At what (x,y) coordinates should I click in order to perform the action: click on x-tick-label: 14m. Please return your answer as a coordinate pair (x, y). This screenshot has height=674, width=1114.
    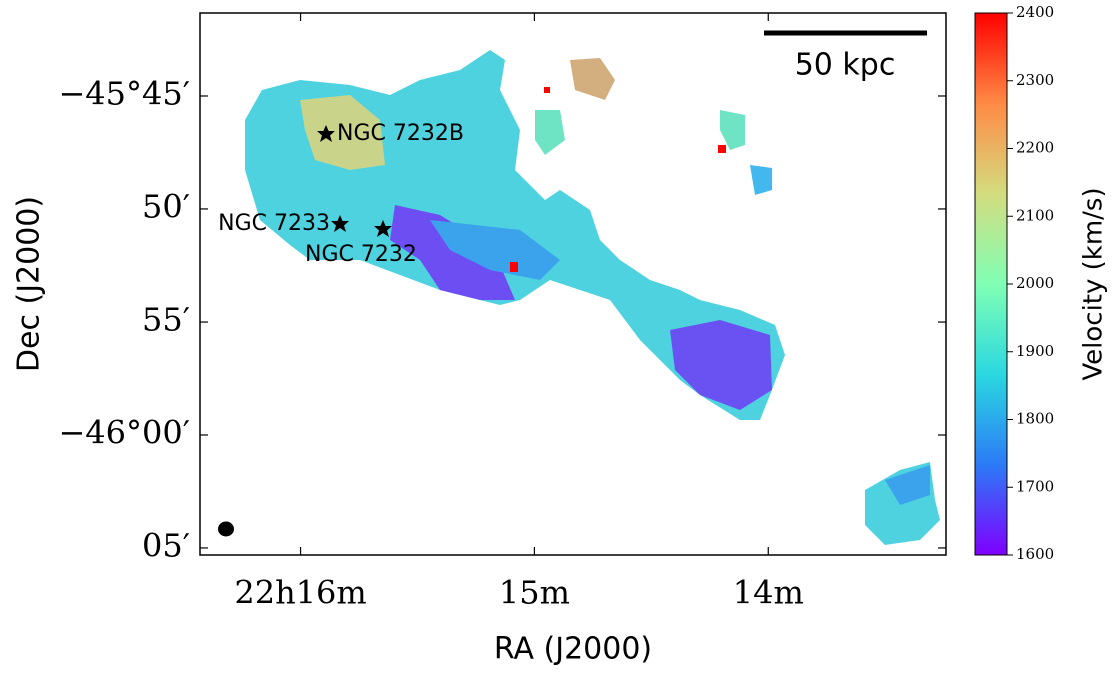
    Looking at the image, I should click on (768, 593).